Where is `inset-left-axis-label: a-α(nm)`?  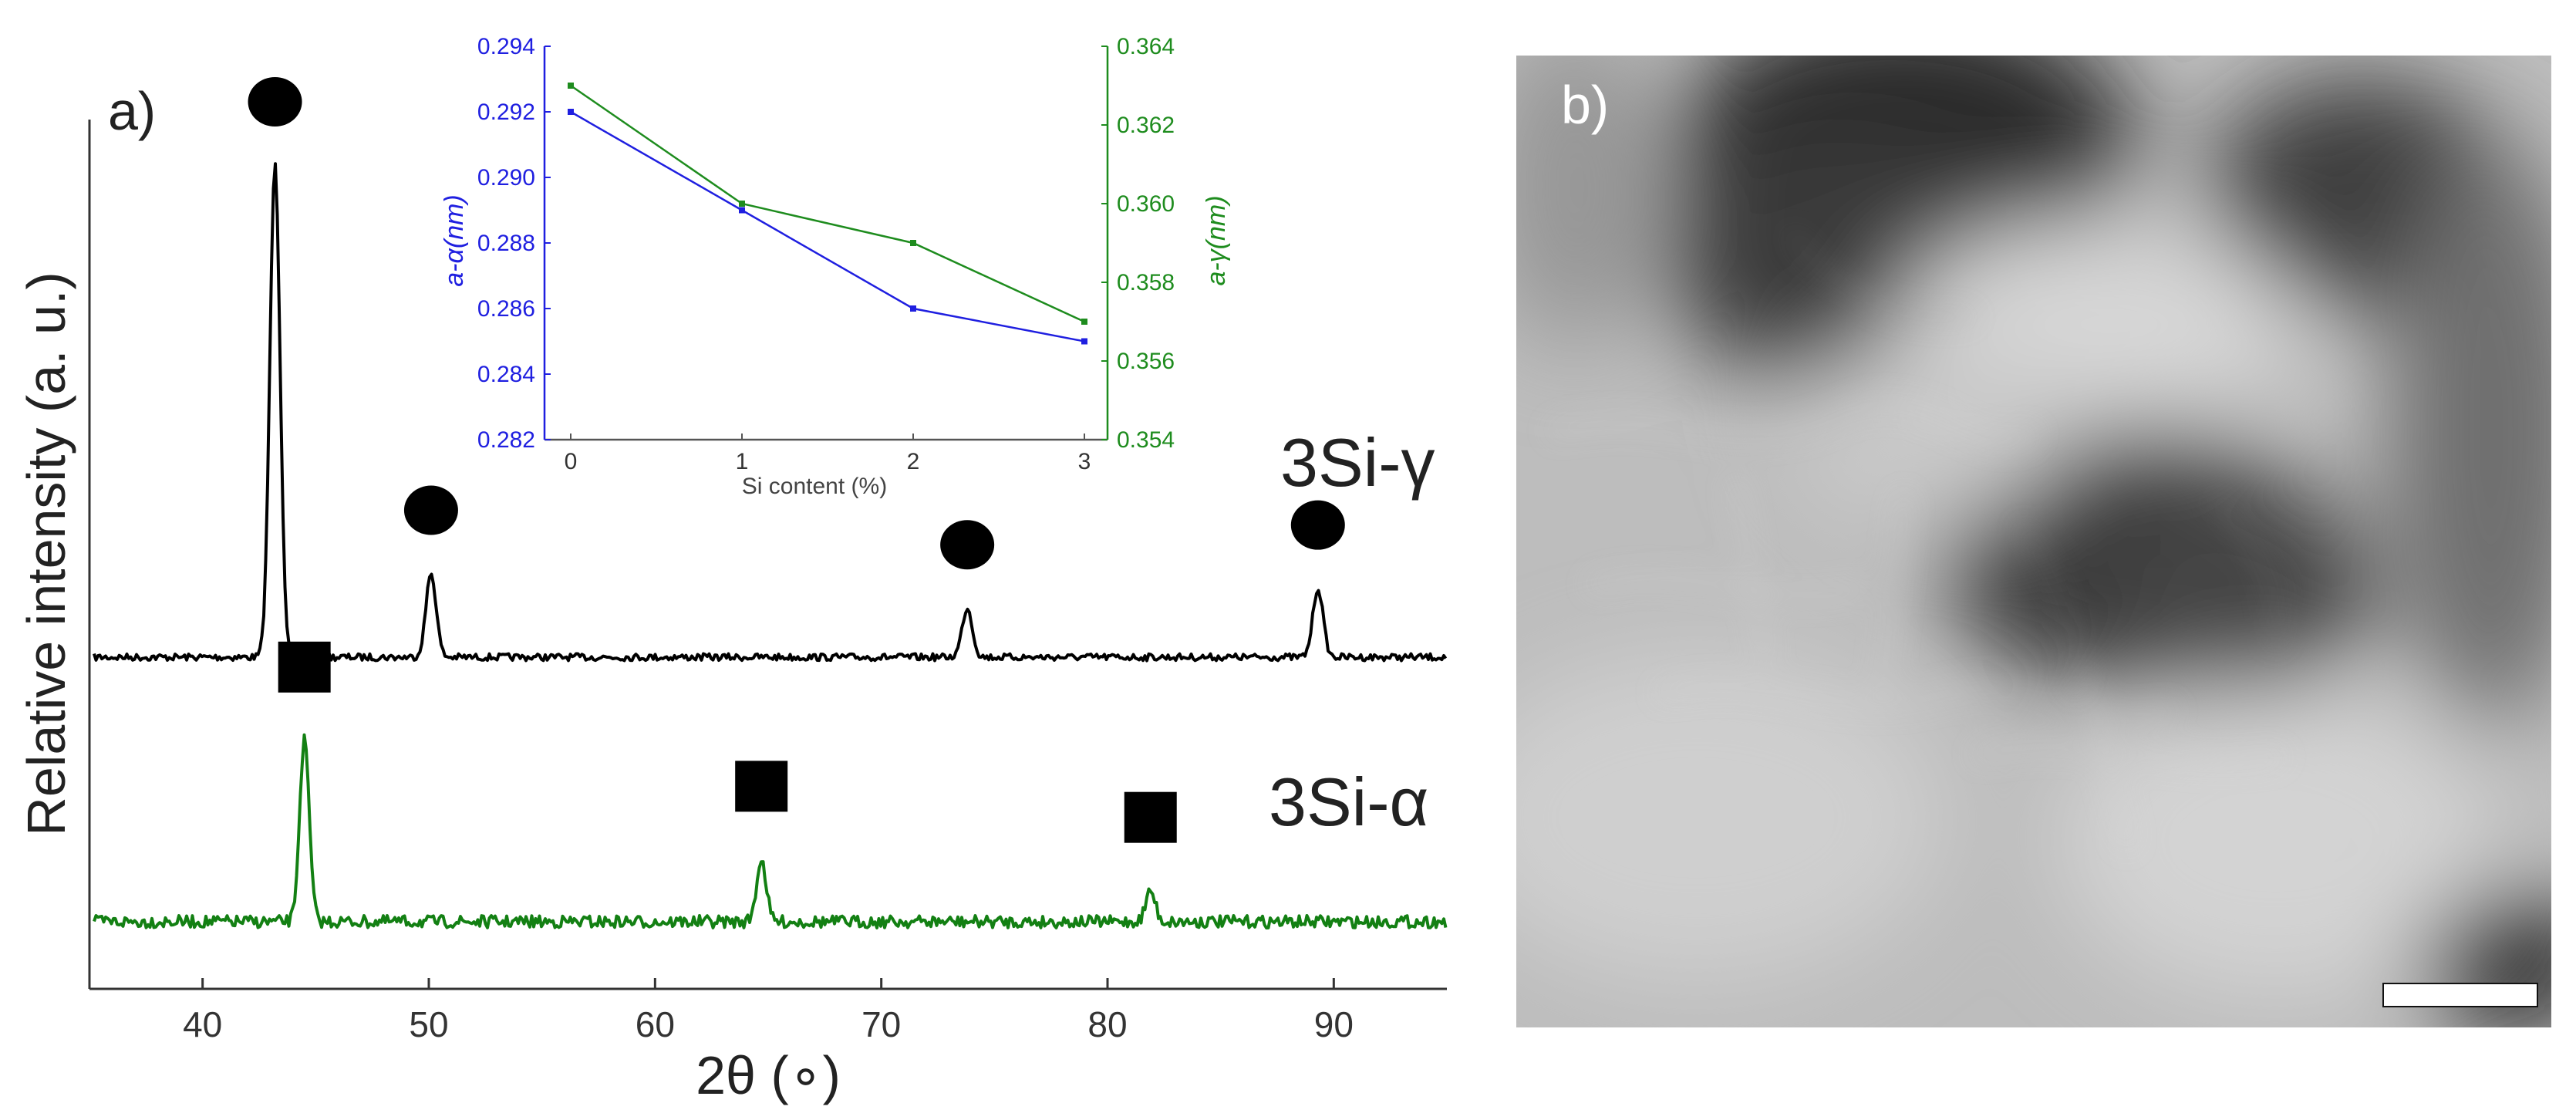 inset-left-axis-label: a-α(nm) is located at coordinates (454, 241).